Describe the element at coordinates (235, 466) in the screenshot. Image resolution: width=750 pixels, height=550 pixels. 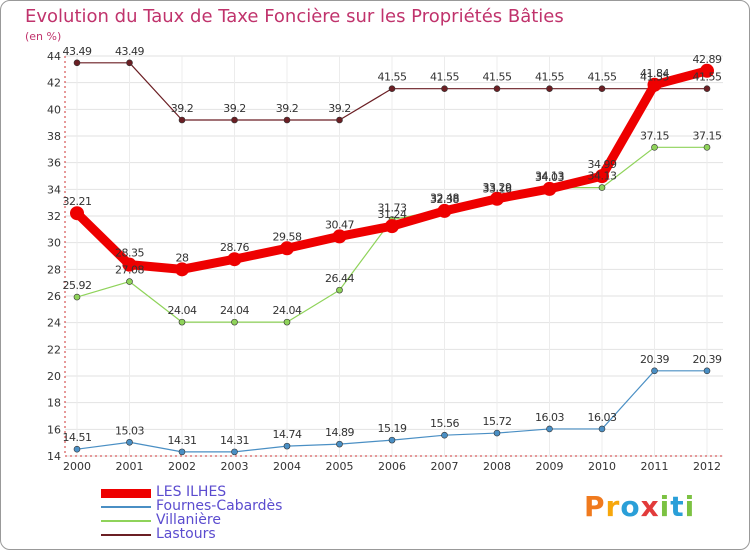
I see `x-tick-label: 2003` at that location.